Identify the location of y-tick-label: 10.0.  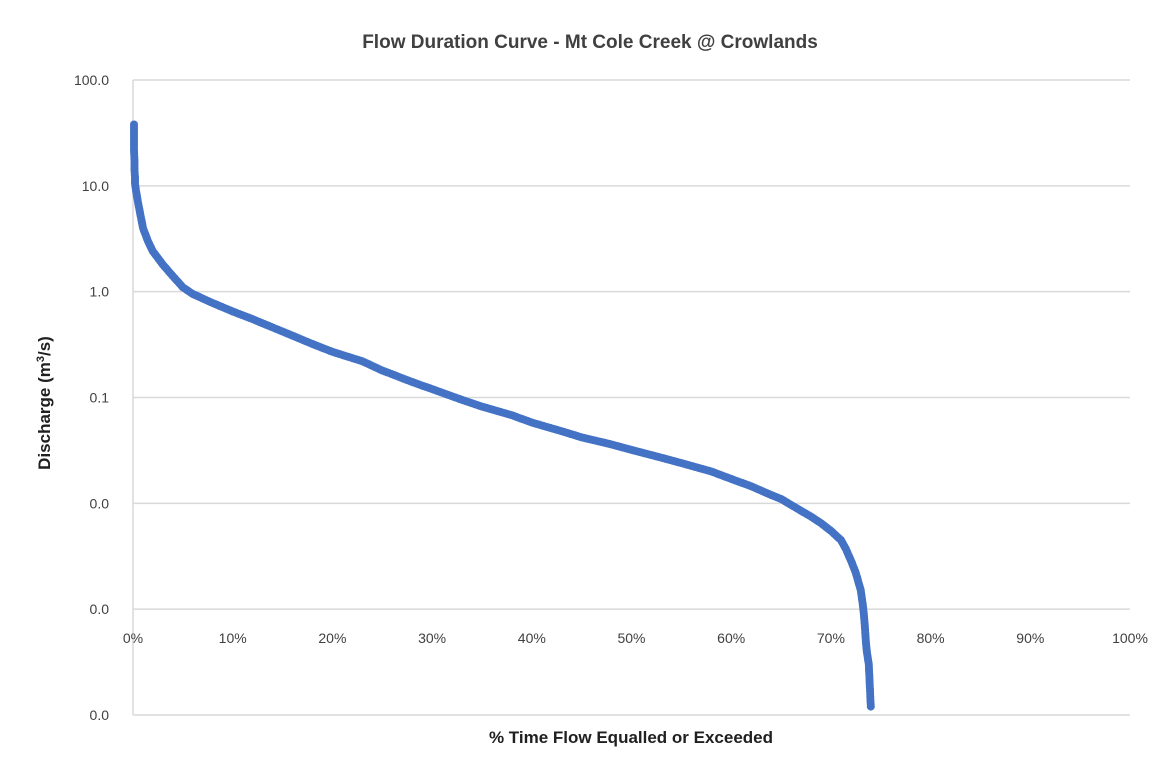
(95, 186).